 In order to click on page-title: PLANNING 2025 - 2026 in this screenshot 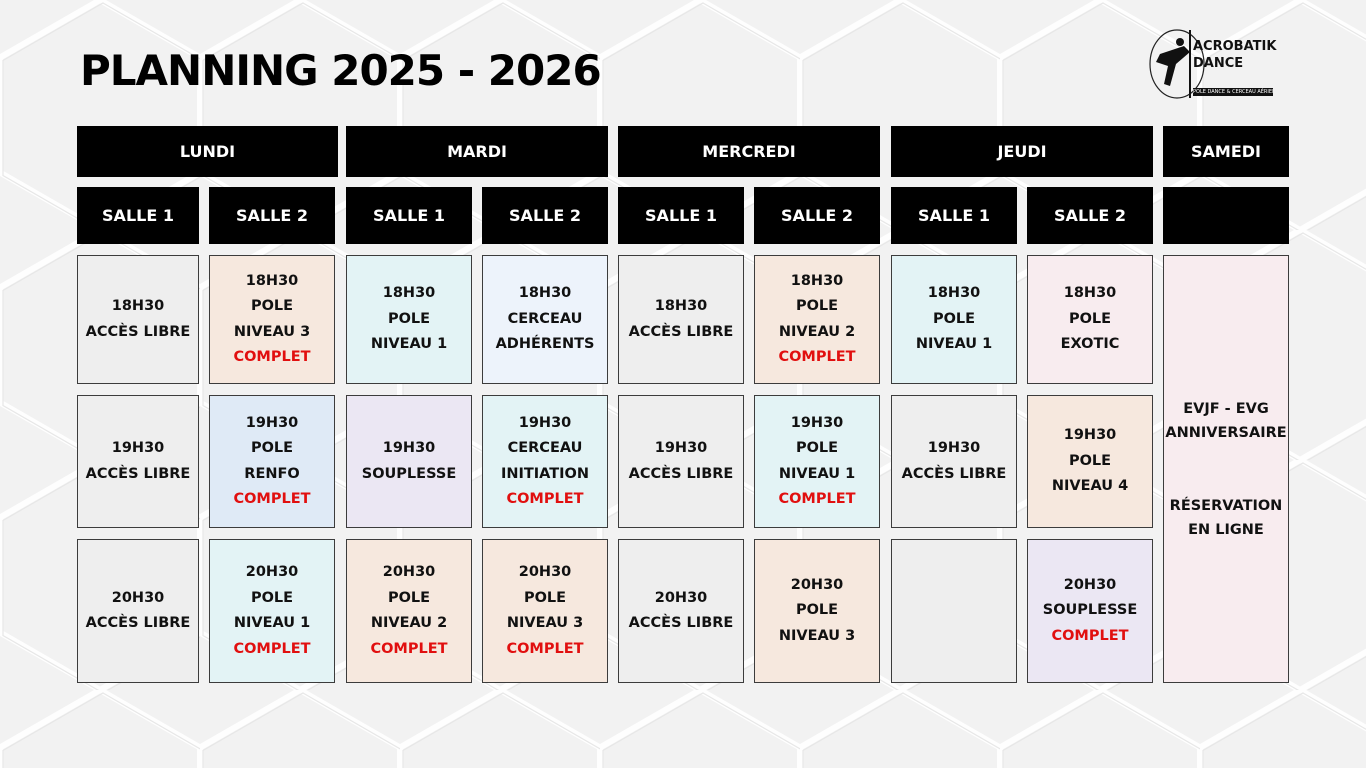, I will do `click(341, 70)`.